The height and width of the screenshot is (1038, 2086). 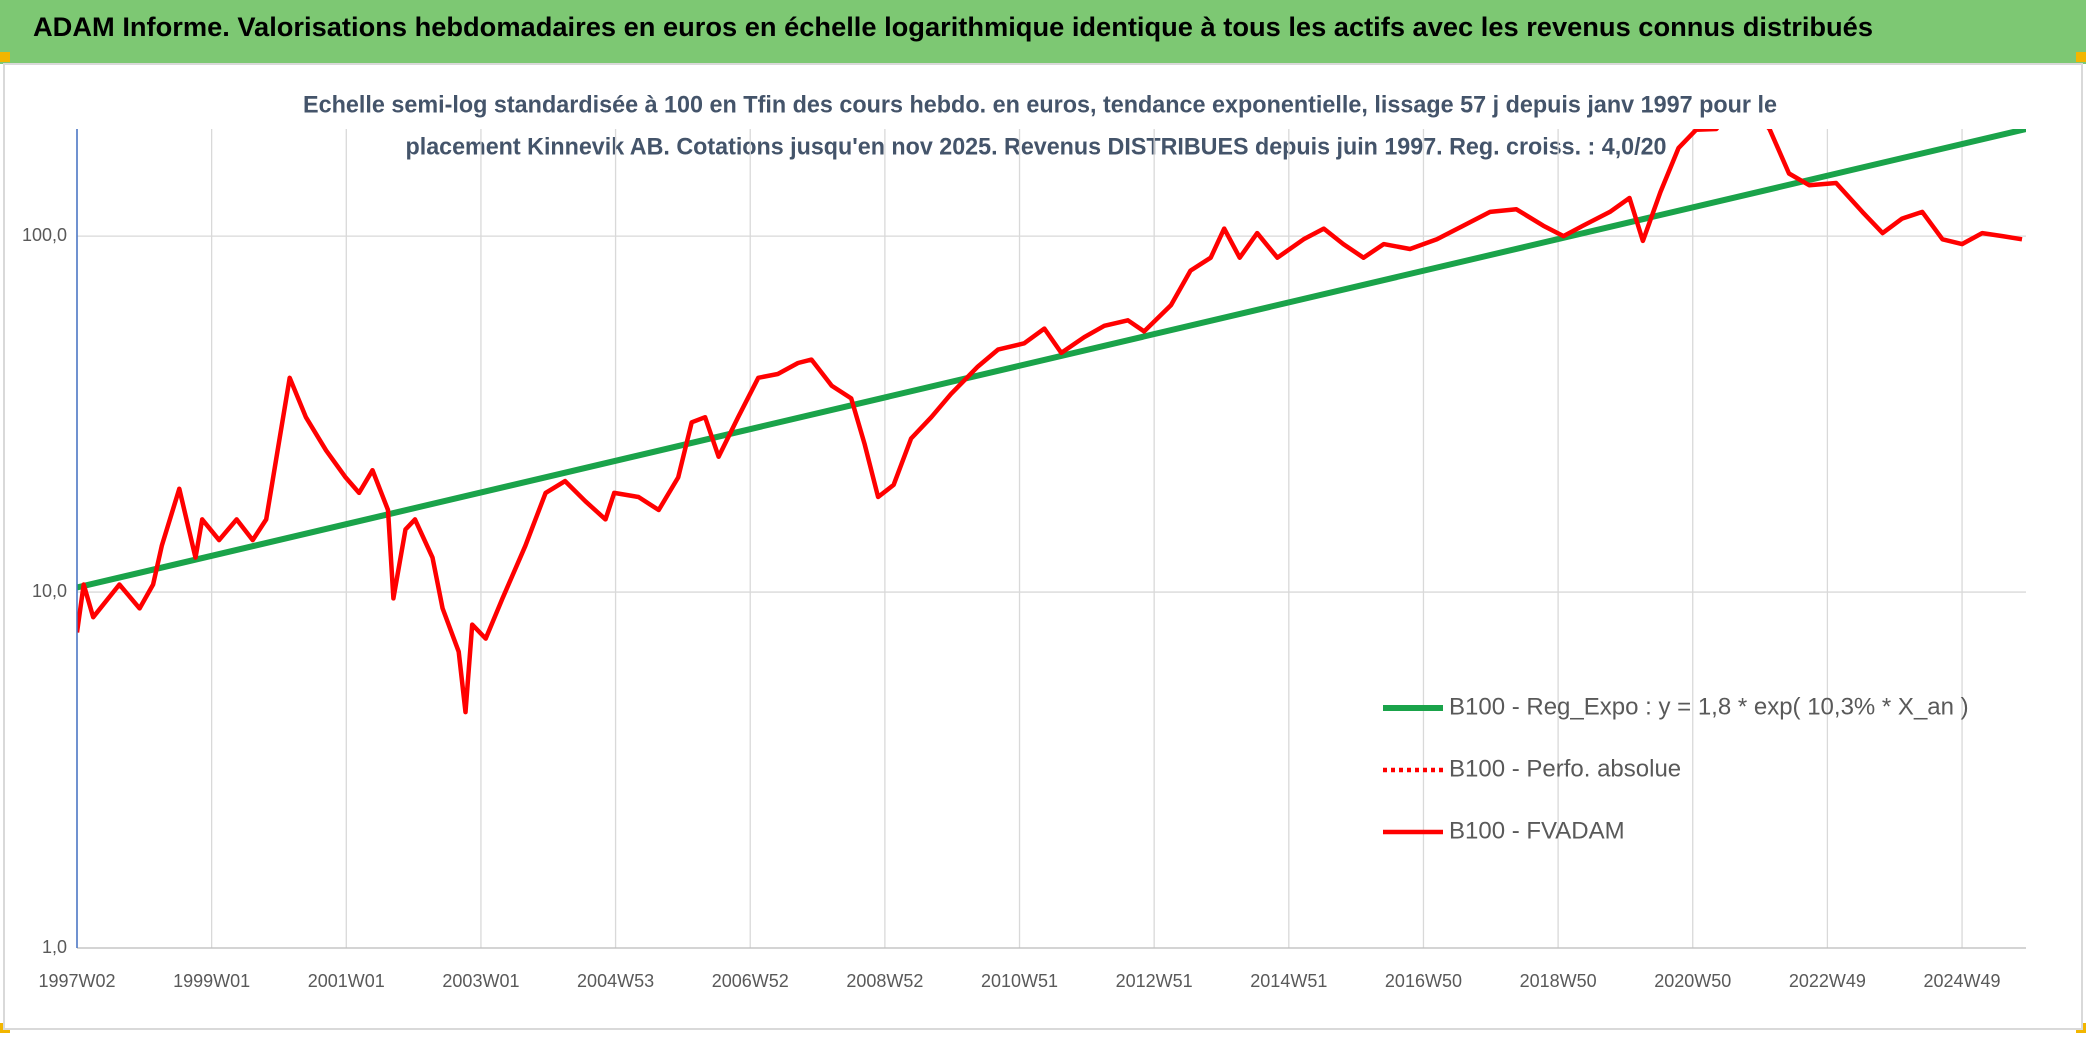 What do you see at coordinates (1154, 981) in the screenshot?
I see `x-tick-label: 2012W51` at bounding box center [1154, 981].